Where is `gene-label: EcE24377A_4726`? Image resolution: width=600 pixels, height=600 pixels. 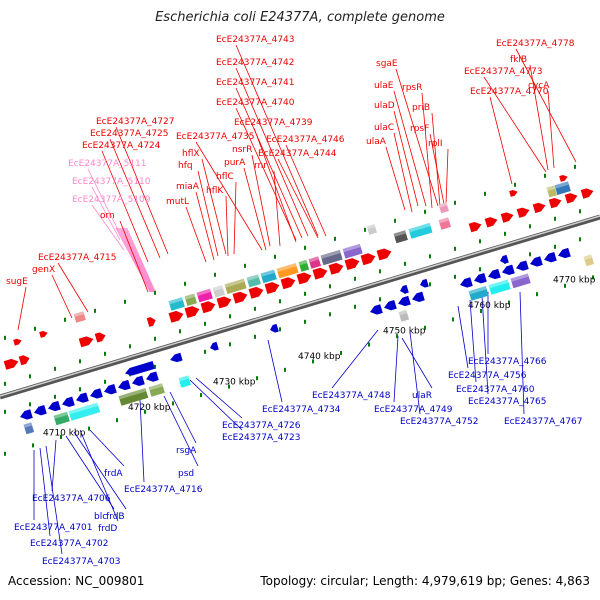
gene-label: EcE24377A_4726 is located at coordinates (261, 426).